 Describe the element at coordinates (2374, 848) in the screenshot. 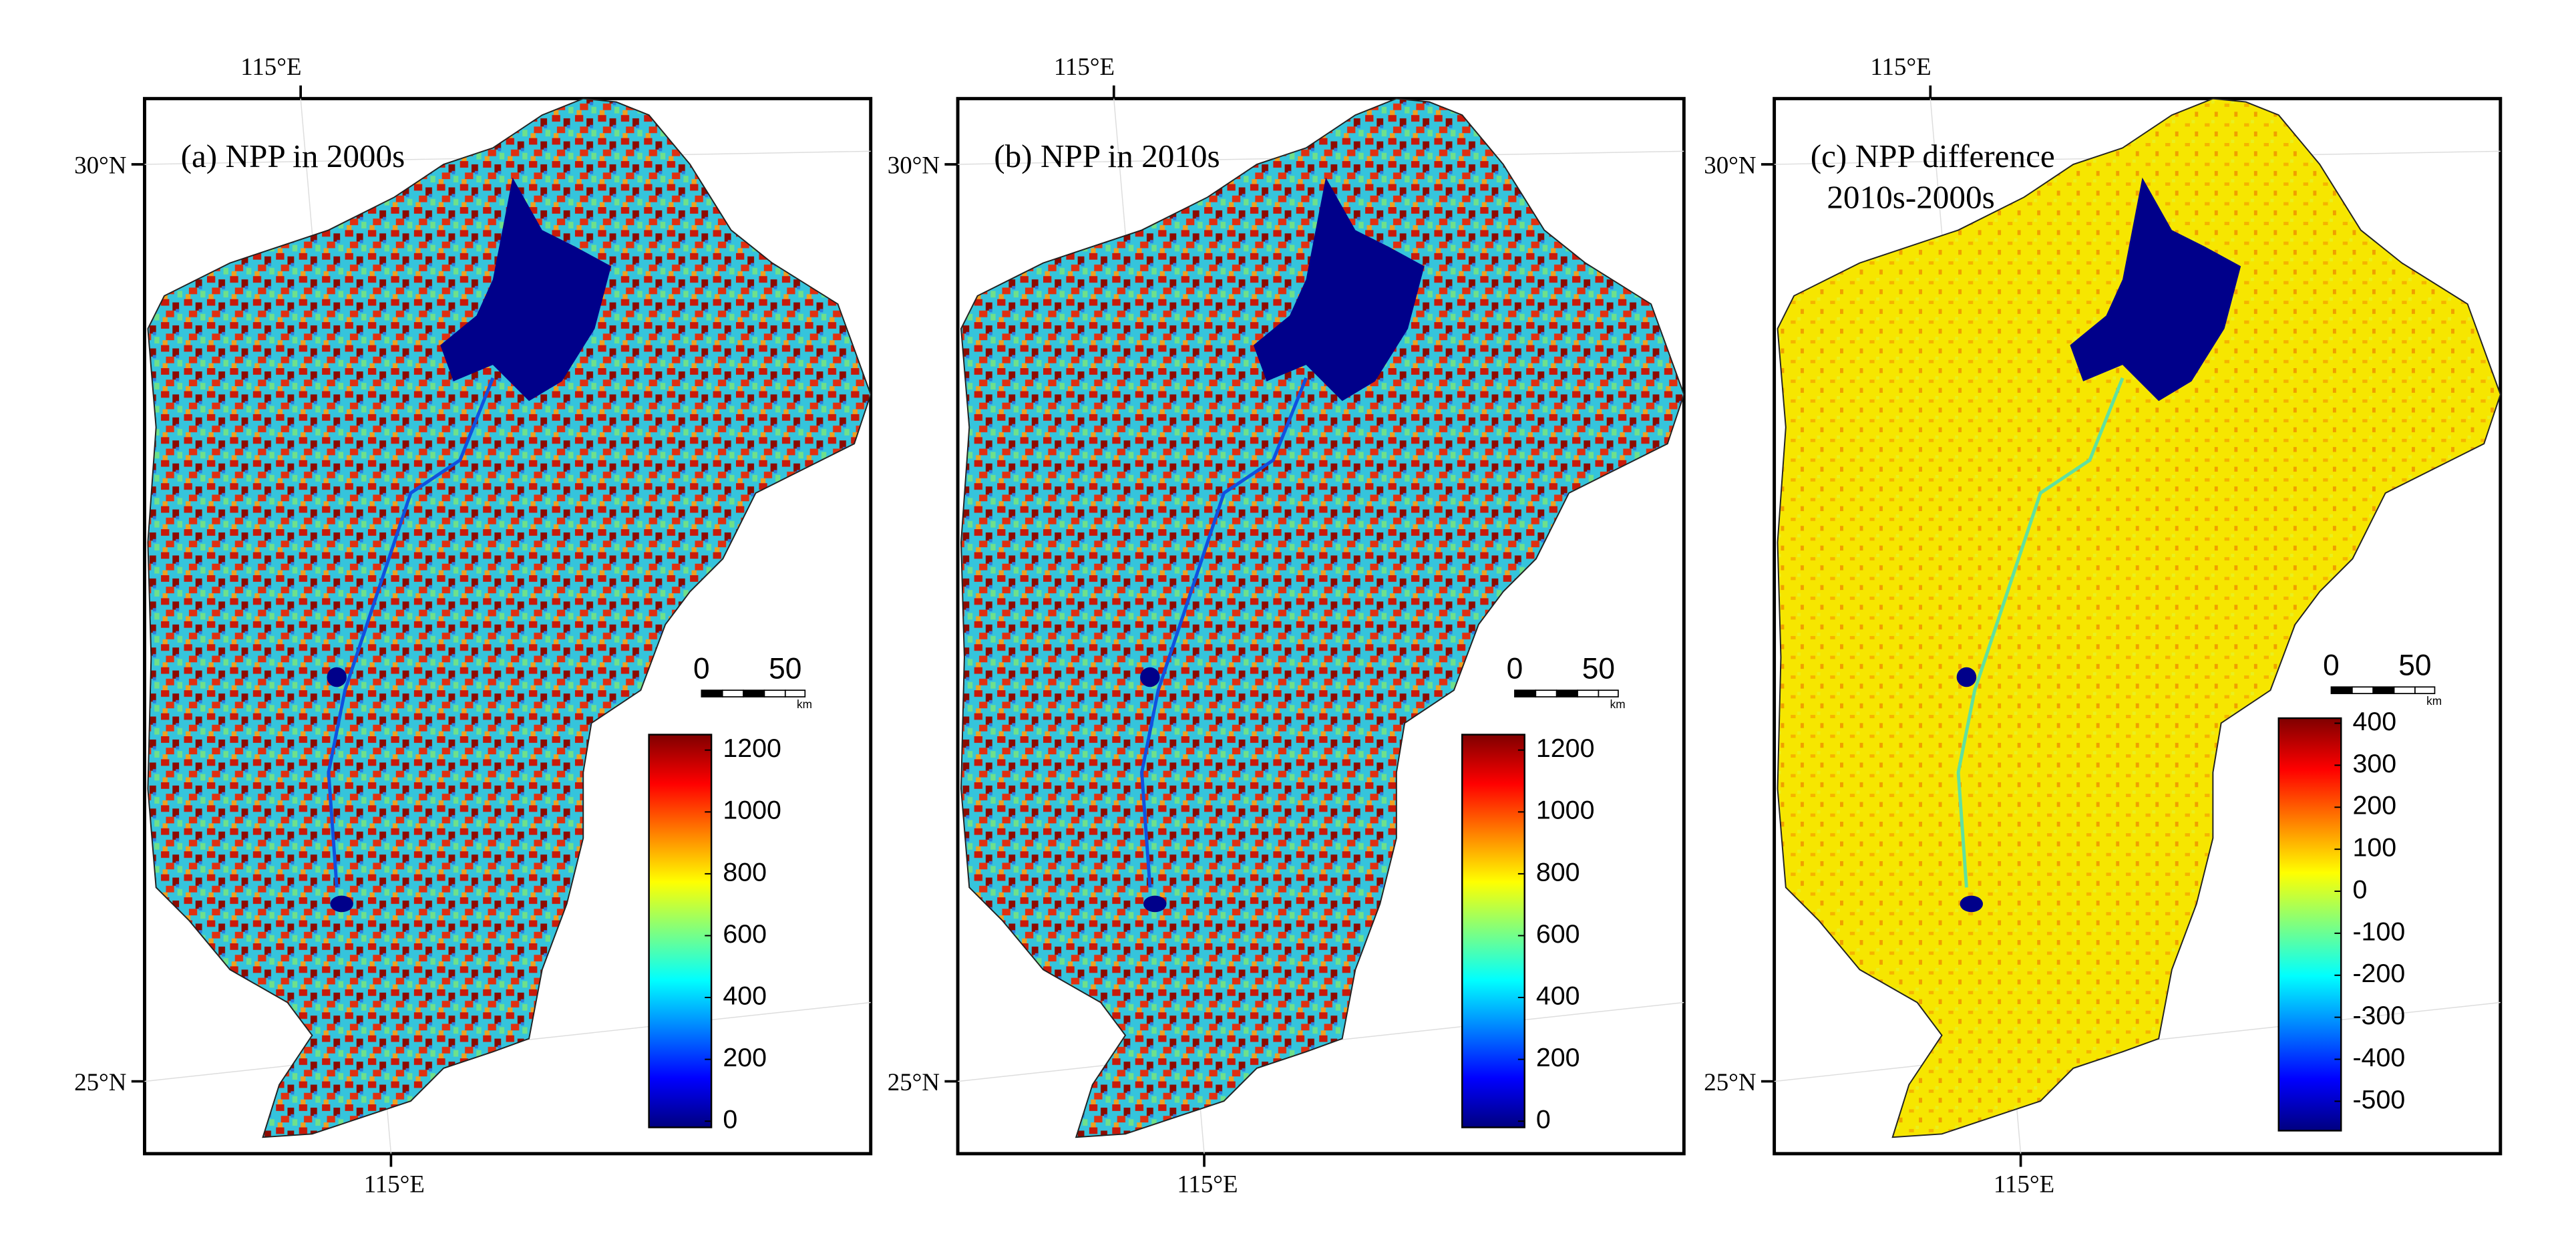

I see `colorbar-tick-label: 100` at that location.